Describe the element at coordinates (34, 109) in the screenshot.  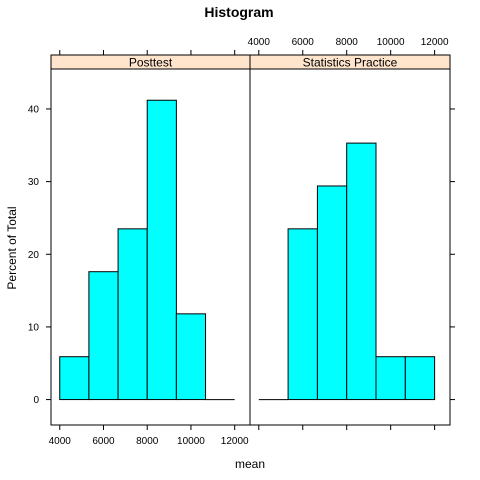
I see `y-tick-label: 40` at that location.